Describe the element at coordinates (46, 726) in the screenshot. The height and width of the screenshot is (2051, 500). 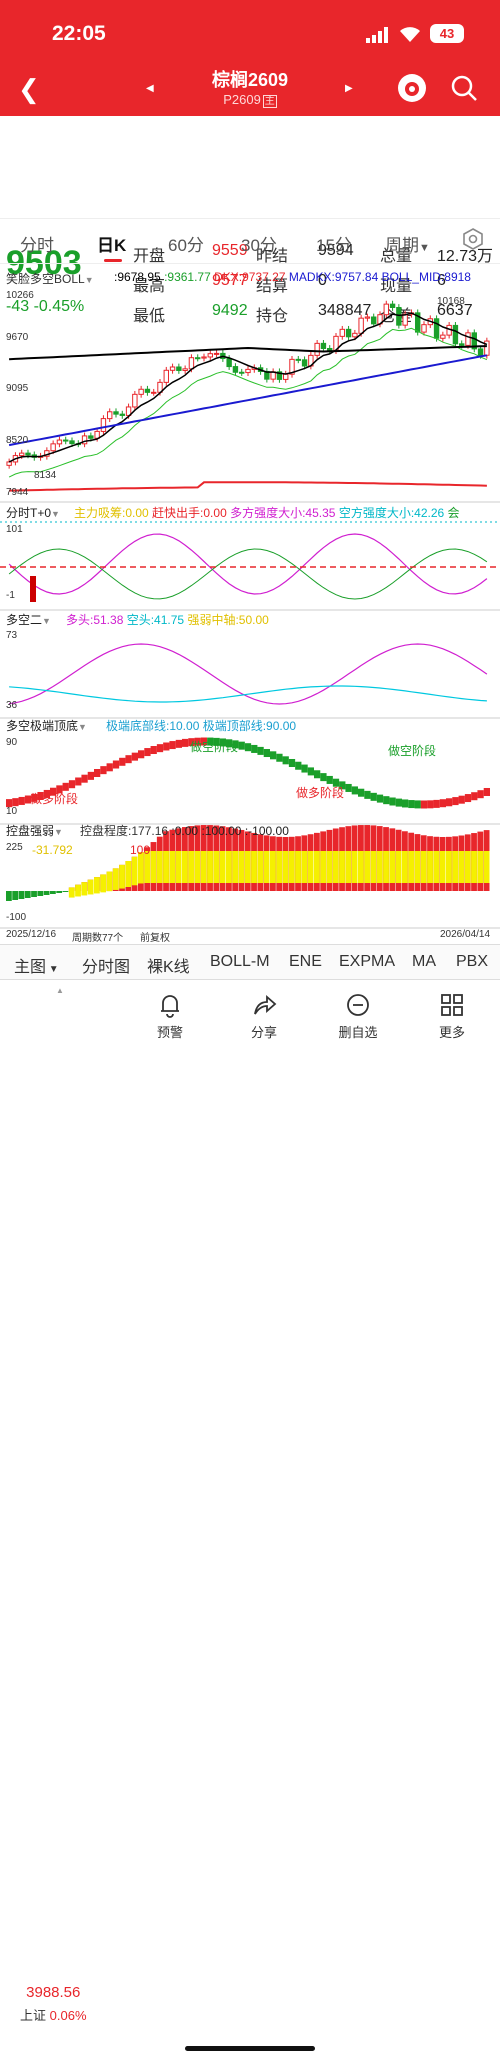
I see `panel4-selector: 多空极端顶底▼` at that location.